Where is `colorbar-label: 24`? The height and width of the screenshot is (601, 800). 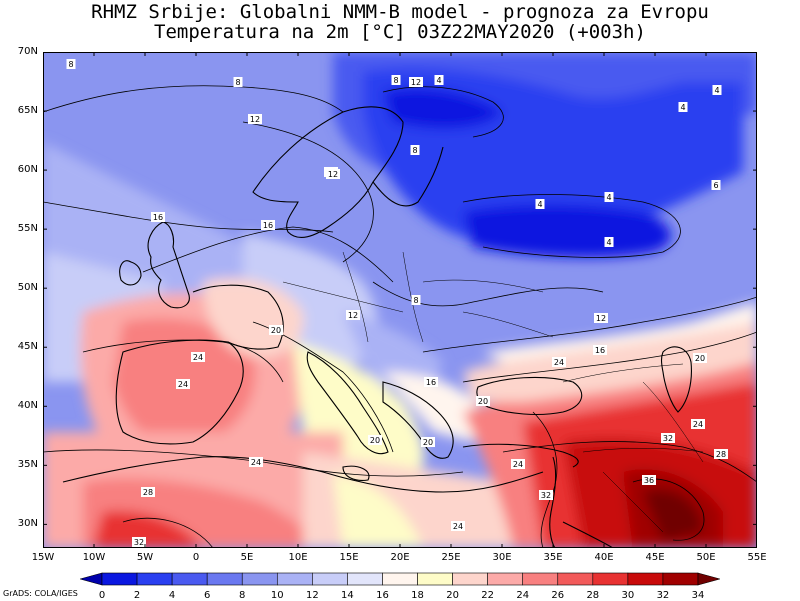 colorbar-label: 24 is located at coordinates (523, 595).